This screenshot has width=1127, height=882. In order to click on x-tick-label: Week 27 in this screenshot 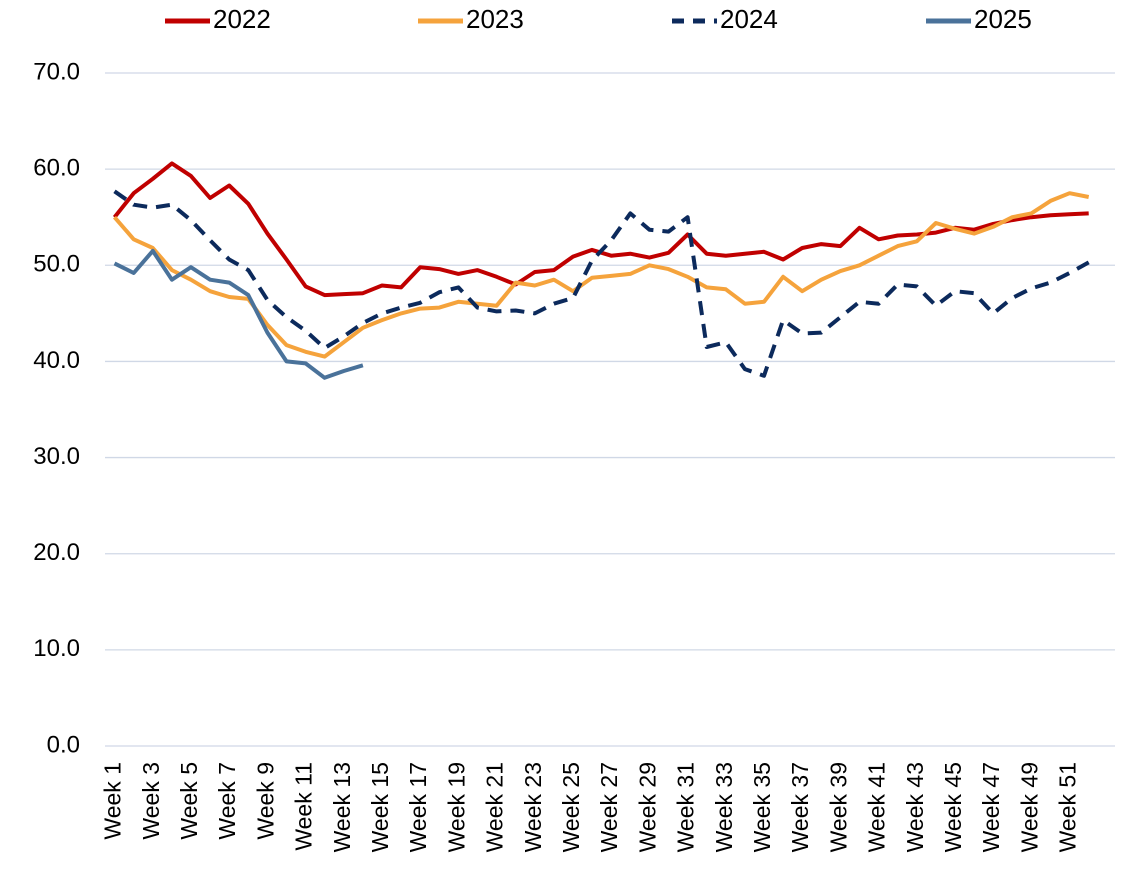, I will do `click(609, 807)`.